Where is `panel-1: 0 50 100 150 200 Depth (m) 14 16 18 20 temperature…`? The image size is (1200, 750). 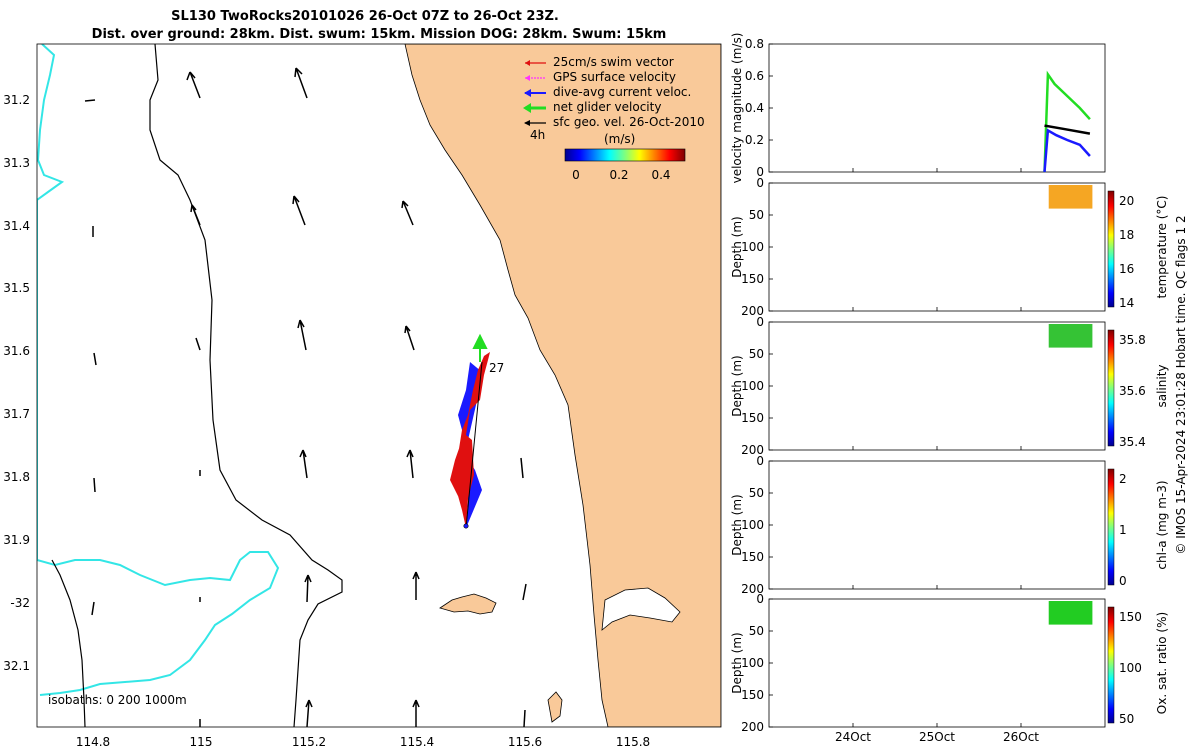 panel-1: 0 50 100 150 200 Depth (m) 14 16 18 20 temperature… is located at coordinates (949, 247).